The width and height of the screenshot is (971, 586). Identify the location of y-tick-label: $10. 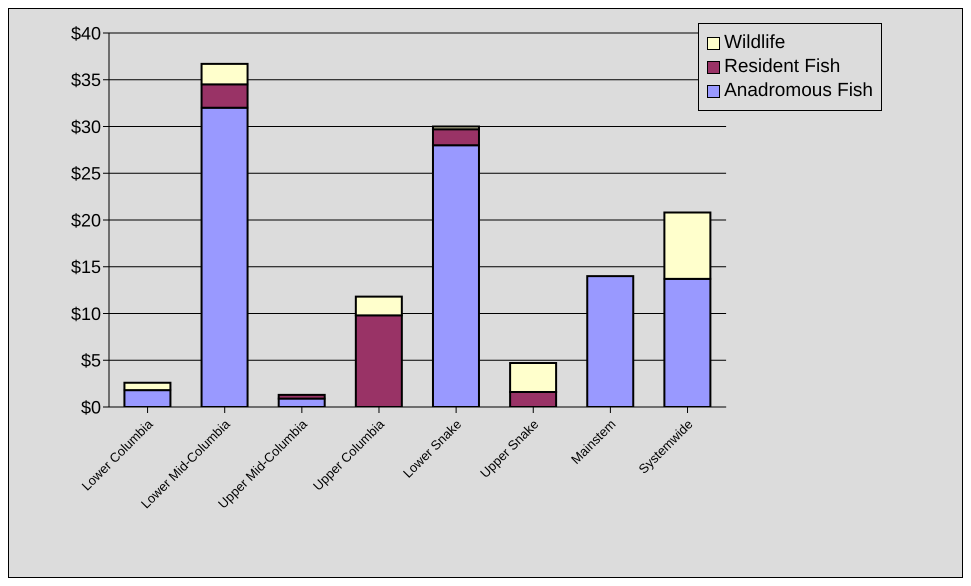
(85, 314).